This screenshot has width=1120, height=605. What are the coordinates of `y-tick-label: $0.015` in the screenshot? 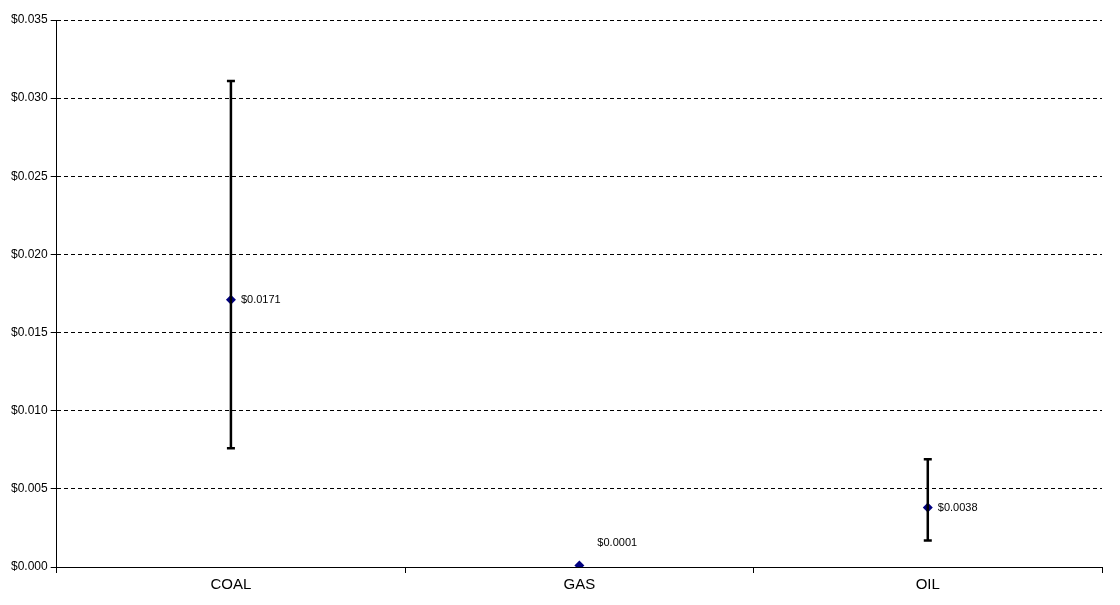 It's located at (30, 331).